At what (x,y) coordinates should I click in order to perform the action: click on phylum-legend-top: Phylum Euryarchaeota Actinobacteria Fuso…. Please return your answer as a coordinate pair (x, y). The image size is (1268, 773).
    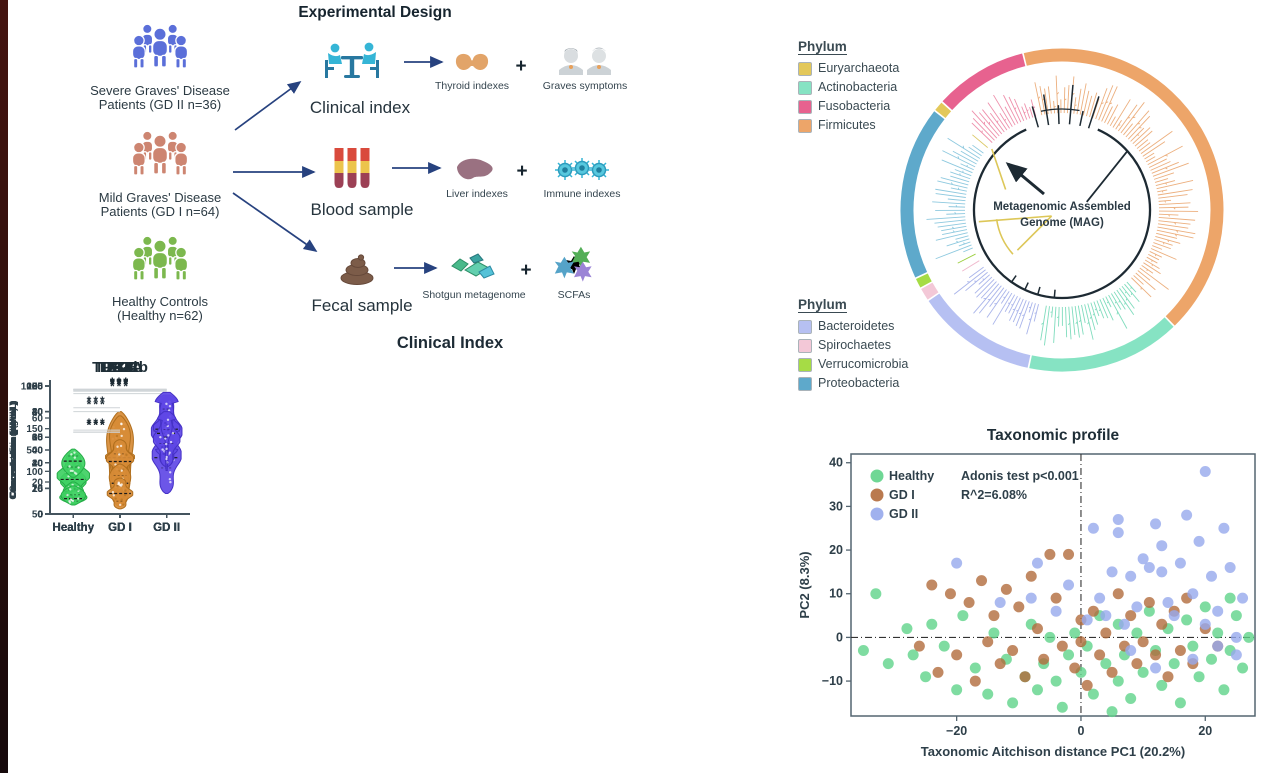
    Looking at the image, I should click on (848, 86).